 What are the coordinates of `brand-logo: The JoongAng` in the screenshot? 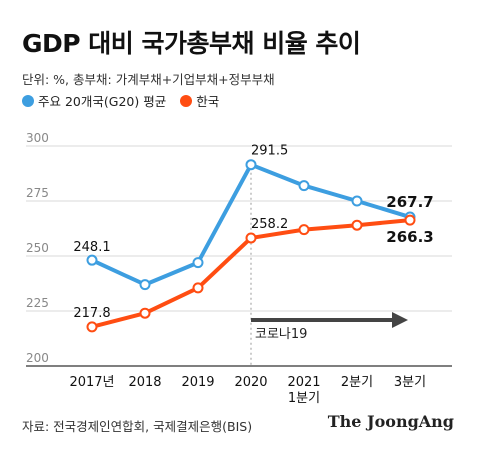 It's located at (390, 421).